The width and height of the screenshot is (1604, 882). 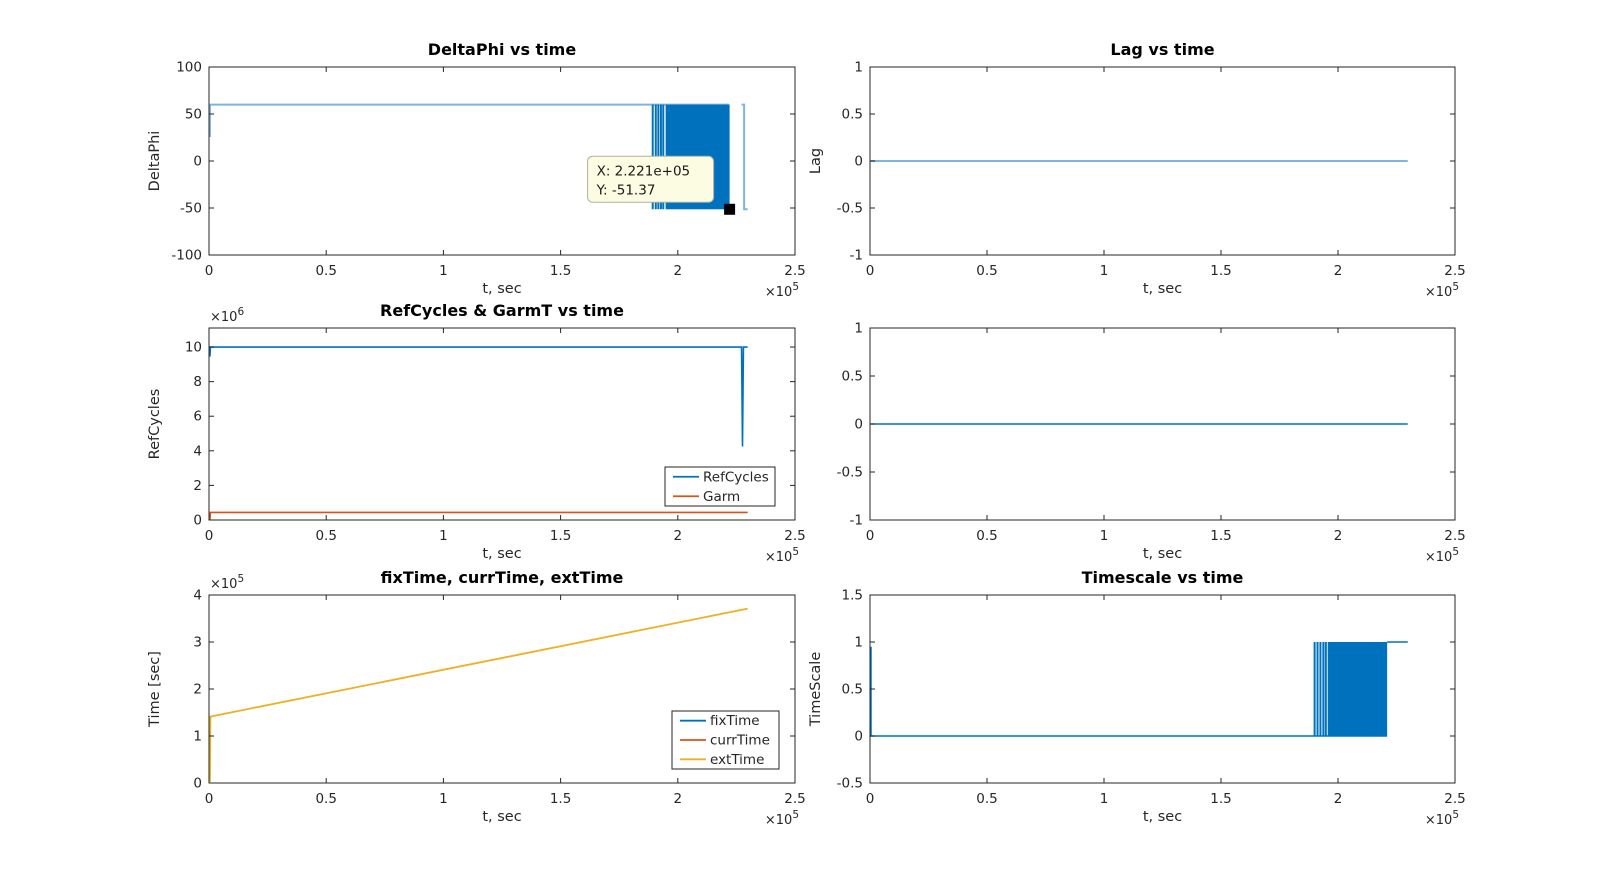 What do you see at coordinates (816, 690) in the screenshot?
I see `y-axis-label: TimeScale` at bounding box center [816, 690].